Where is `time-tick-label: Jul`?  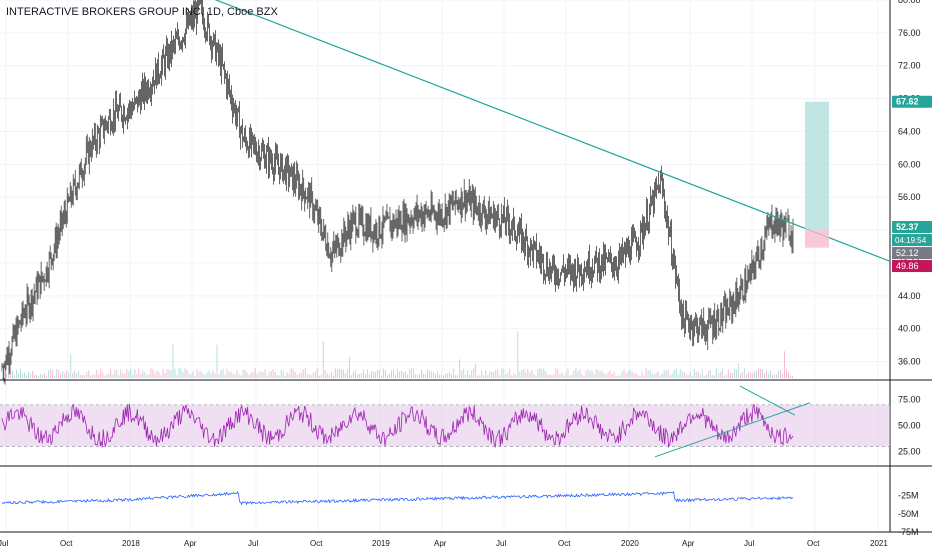
time-tick-label: Jul is located at coordinates (253, 543).